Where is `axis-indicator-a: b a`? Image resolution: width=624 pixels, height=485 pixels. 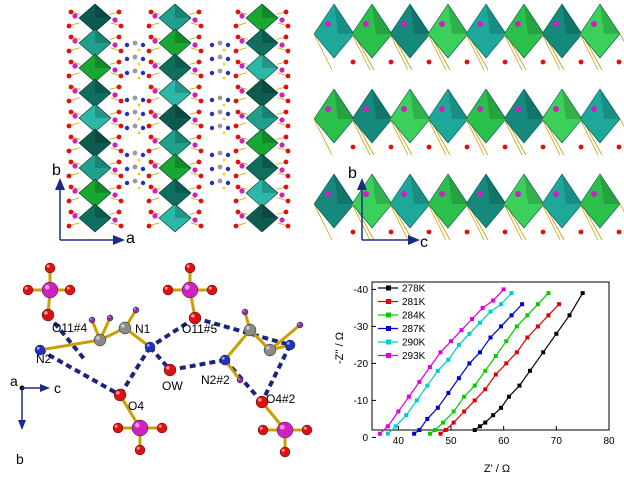
axis-indicator-a: b a is located at coordinates (93, 204).